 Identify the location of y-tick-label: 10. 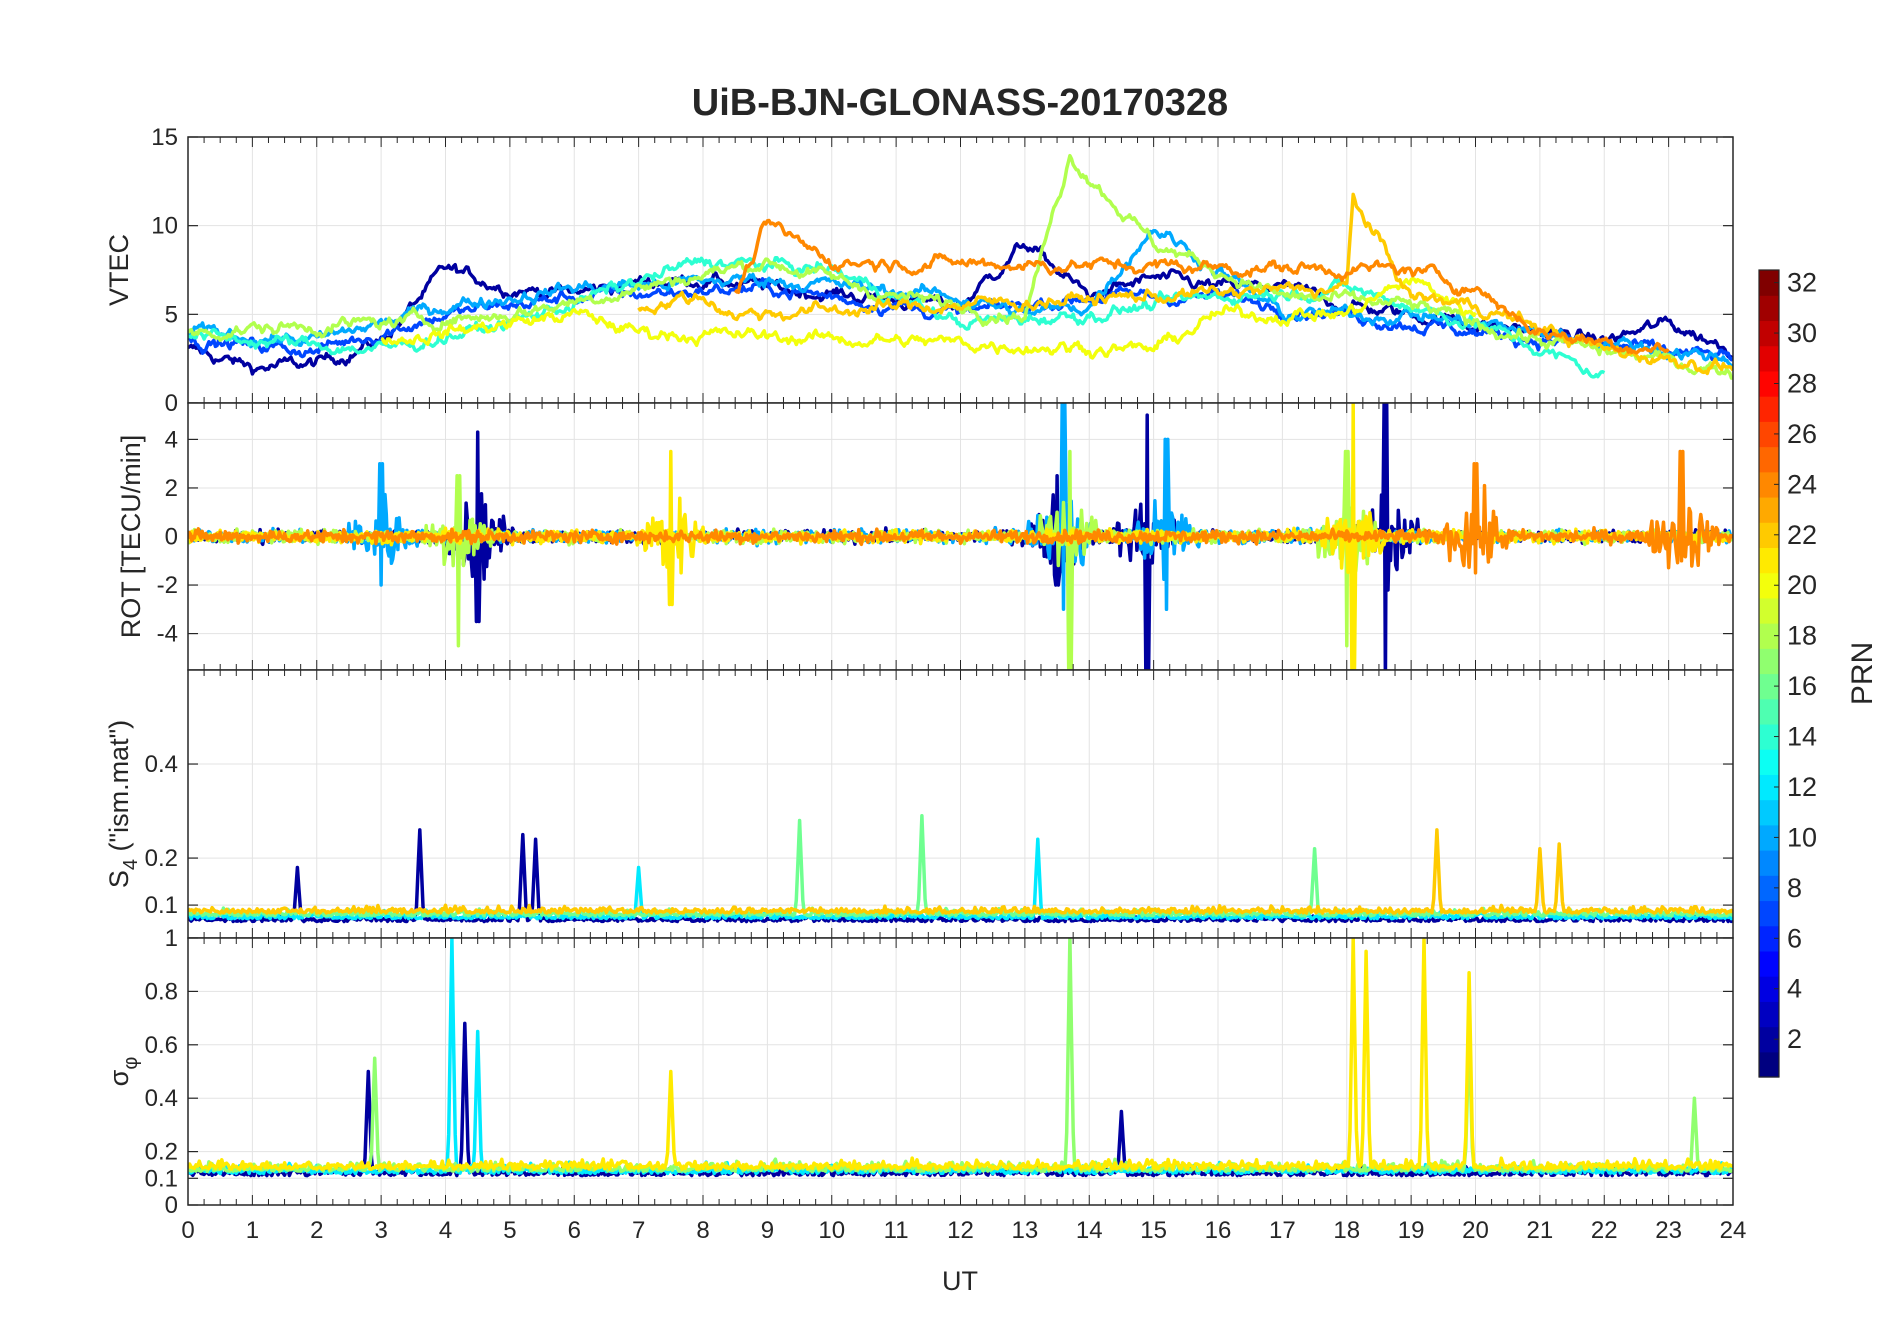
(164, 226).